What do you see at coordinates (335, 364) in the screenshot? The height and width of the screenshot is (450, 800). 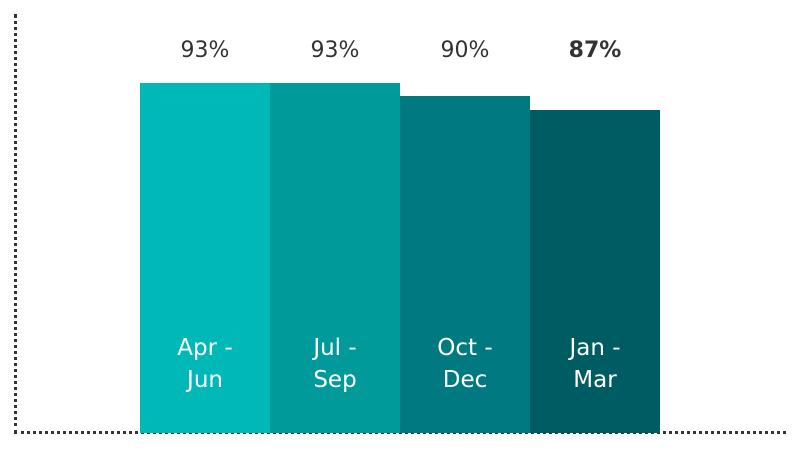 I see `category-label: Jul - Sep` at bounding box center [335, 364].